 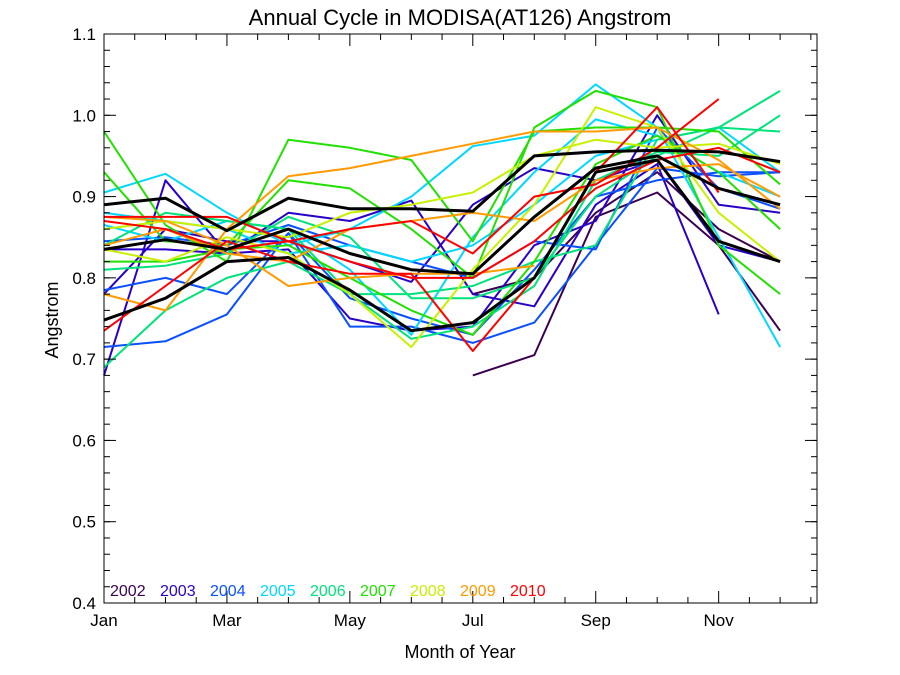 What do you see at coordinates (227, 620) in the screenshot?
I see `x-tick-label-1: Mar` at bounding box center [227, 620].